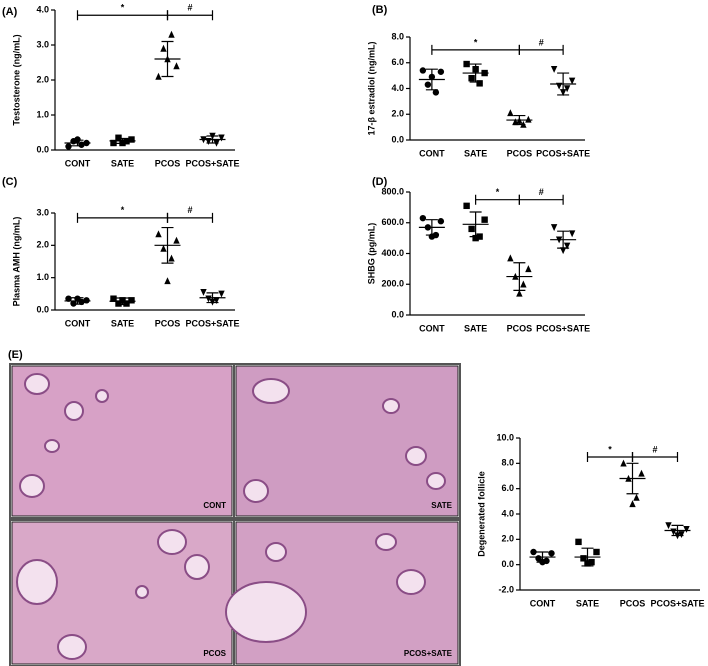  I want to click on image-label: PCOS+SATE, so click(428, 653).